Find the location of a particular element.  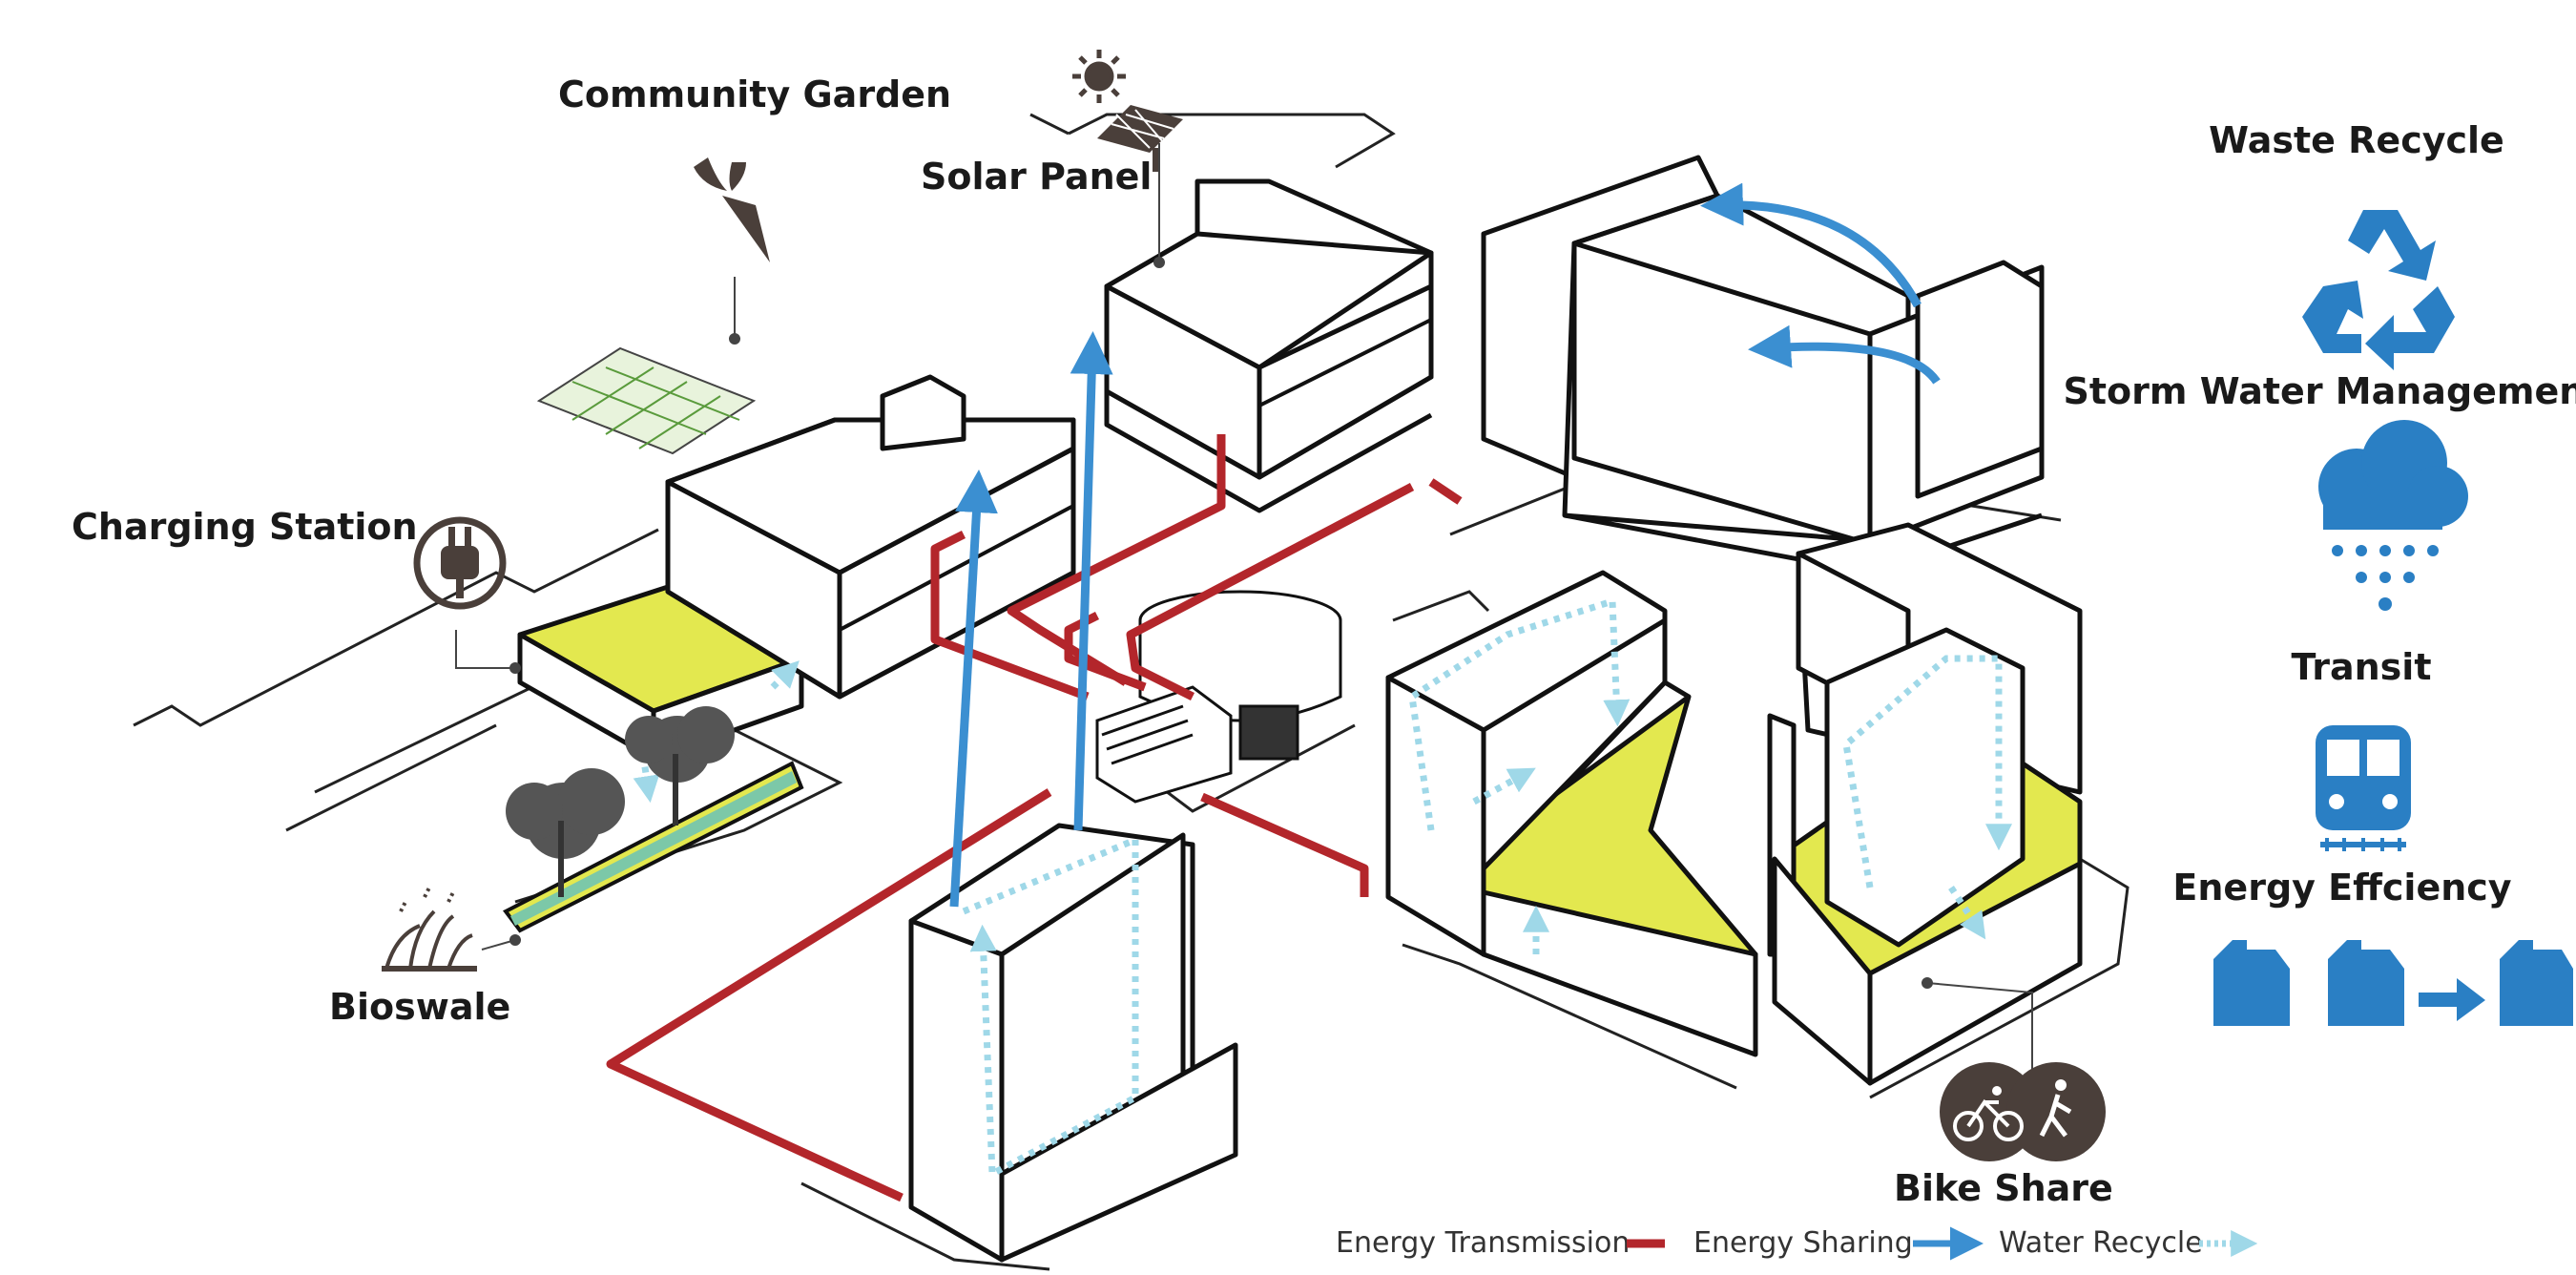

recycle-icon is located at coordinates (2378, 290).